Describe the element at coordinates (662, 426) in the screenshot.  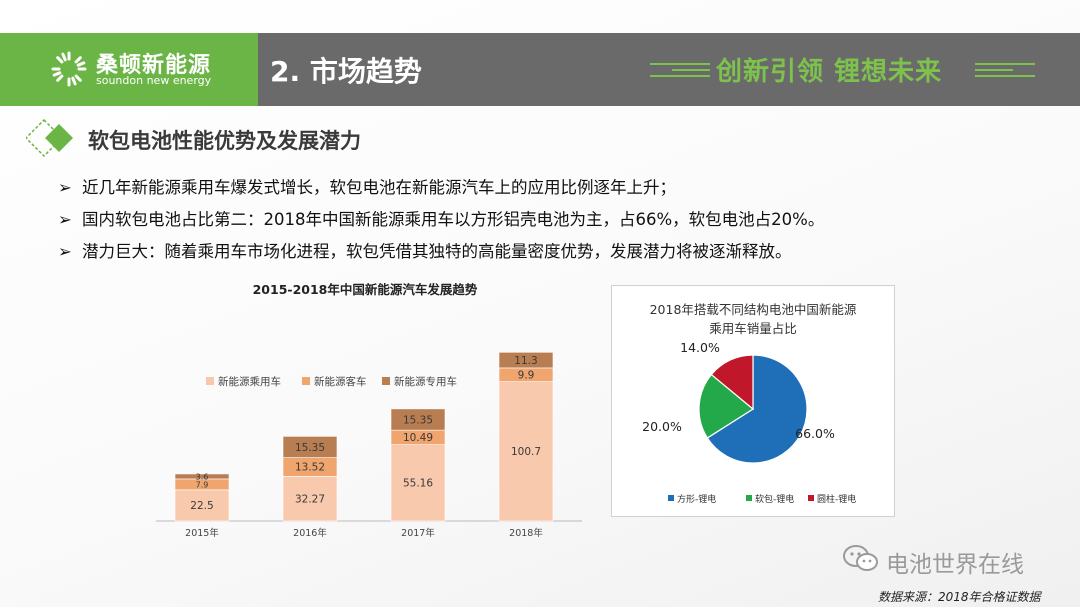
I see `pie-value-label: 20.0%` at that location.